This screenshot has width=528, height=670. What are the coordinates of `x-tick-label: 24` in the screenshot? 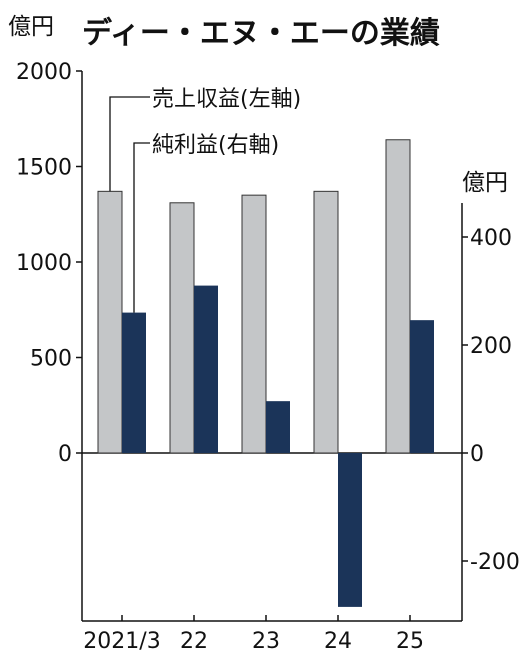 It's located at (338, 641).